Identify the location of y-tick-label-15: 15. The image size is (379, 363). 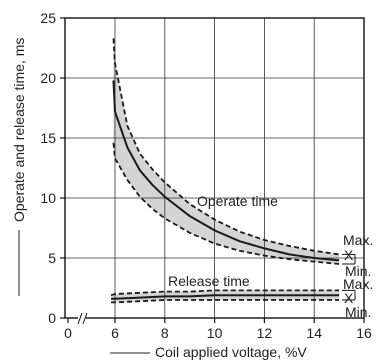
(48, 138).